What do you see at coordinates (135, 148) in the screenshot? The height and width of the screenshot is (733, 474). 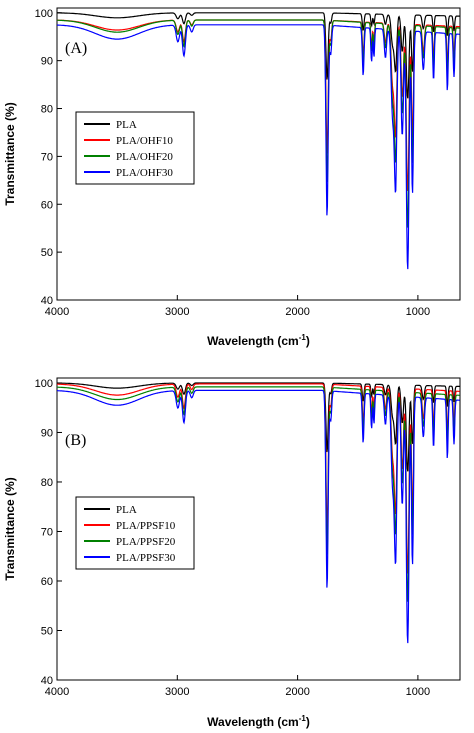 I see `legend: PLA PLA/OHF10 PLA/OHF20 PLA/OHF30` at bounding box center [135, 148].